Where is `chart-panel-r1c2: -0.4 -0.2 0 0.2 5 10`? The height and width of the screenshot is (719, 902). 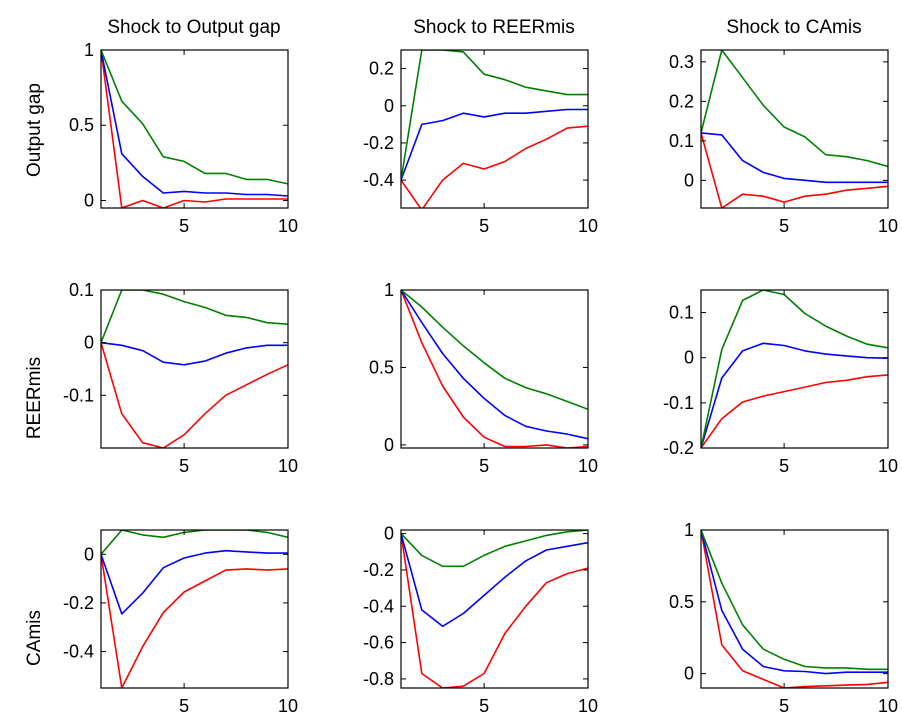 chart-panel-r1c2: -0.4 -0.2 0 0.2 5 10 is located at coordinates (480, 142).